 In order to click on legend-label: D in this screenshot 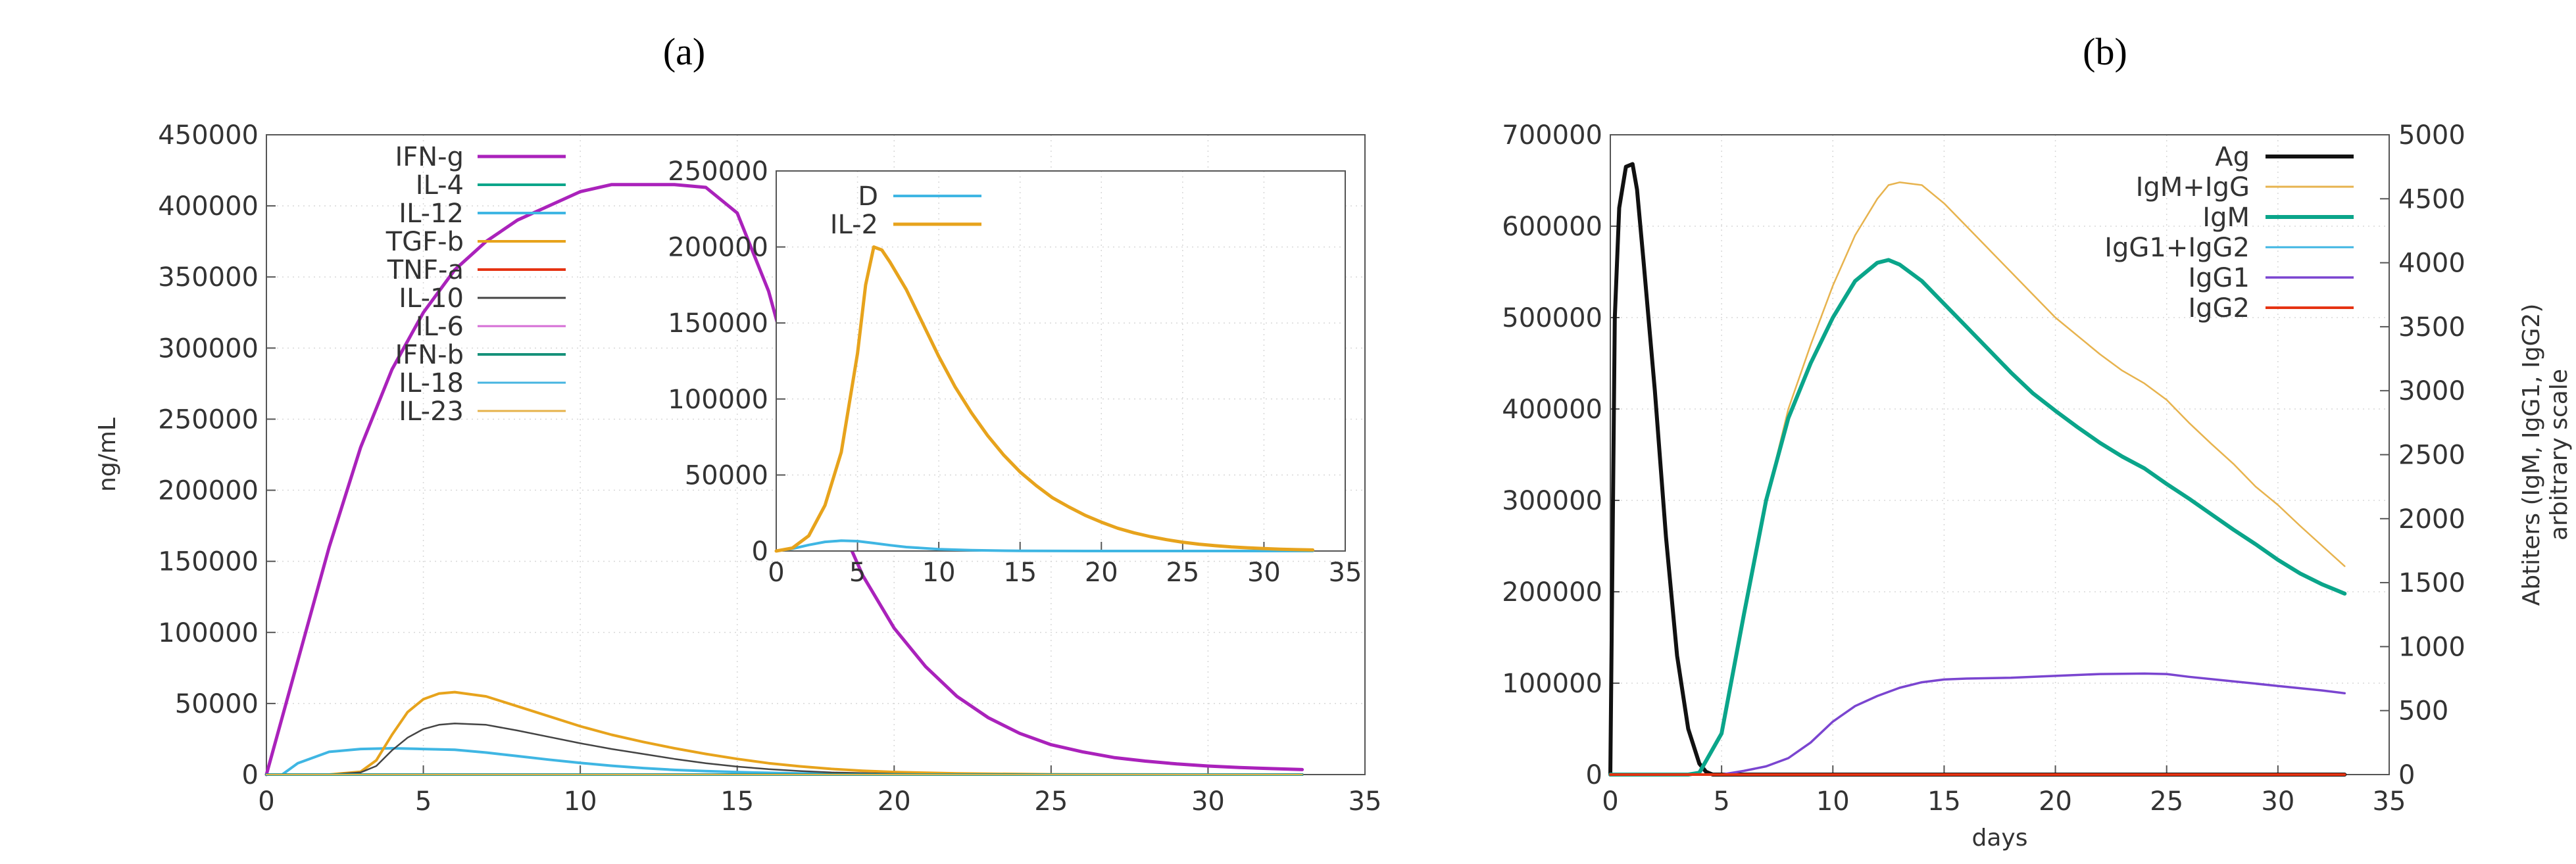, I will do `click(868, 196)`.